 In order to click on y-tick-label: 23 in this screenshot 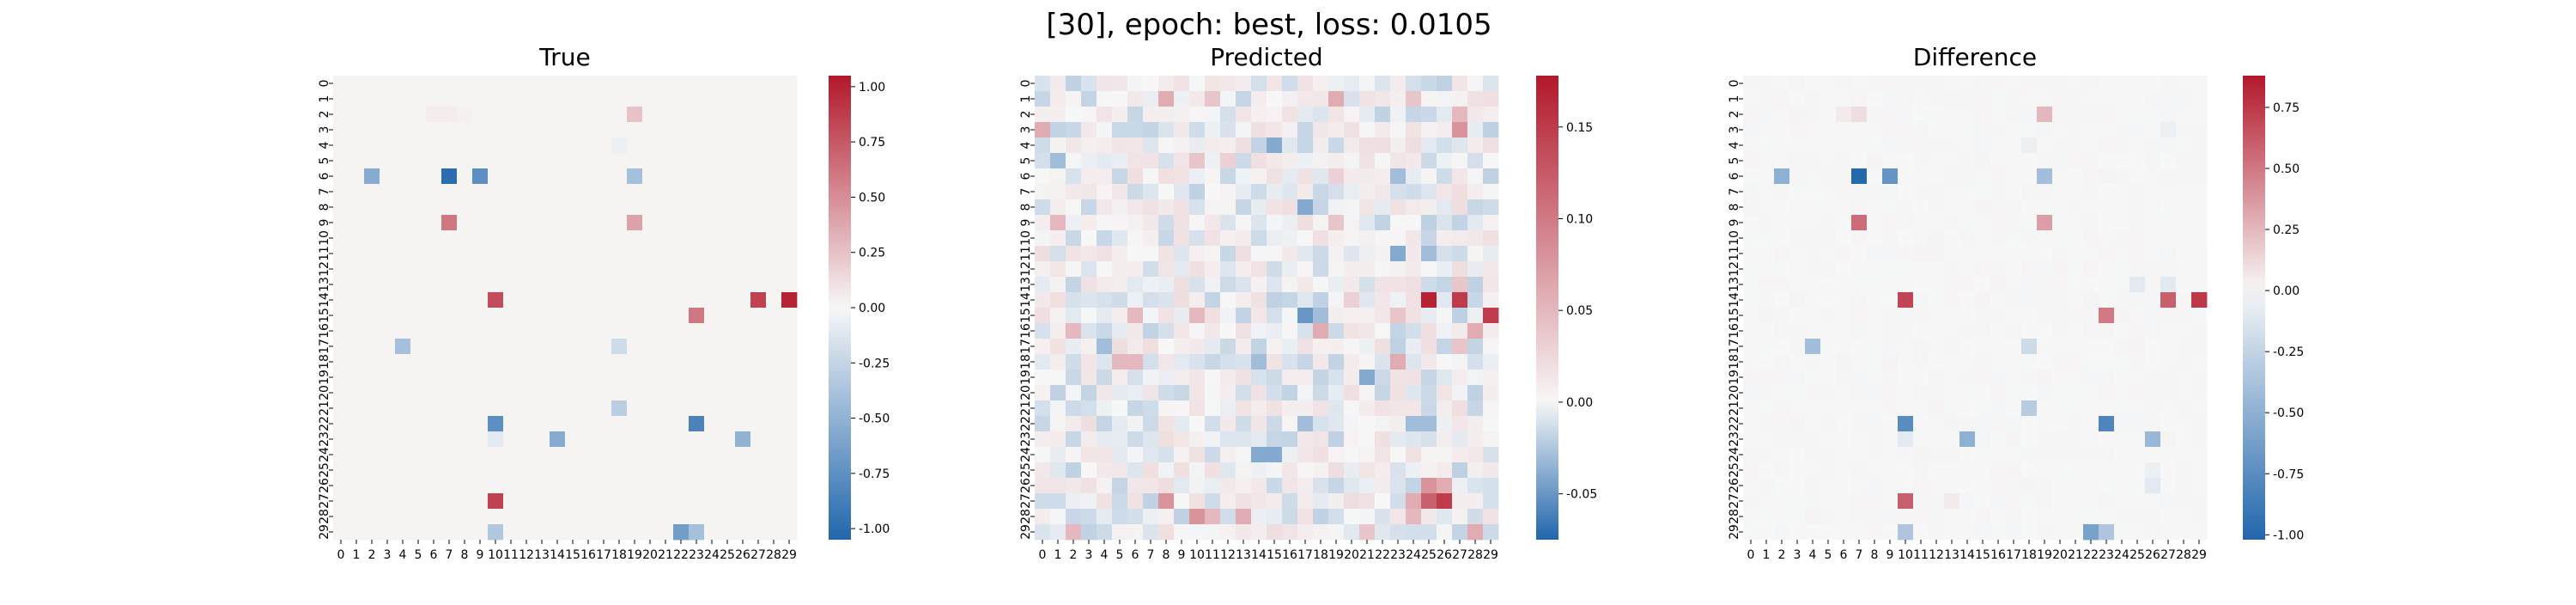, I will do `click(1734, 439)`.